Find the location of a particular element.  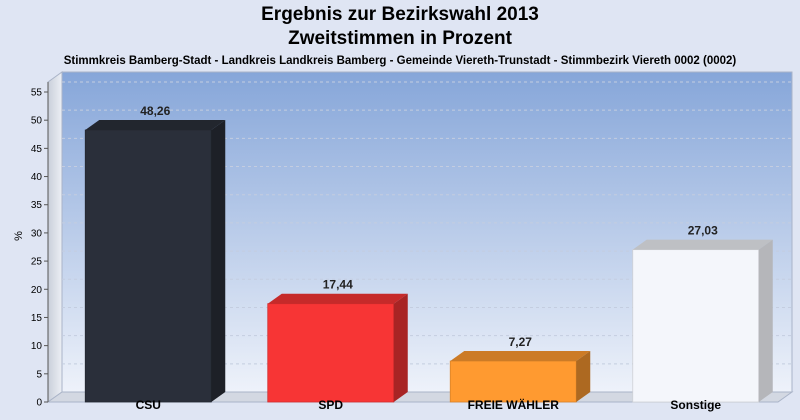

plot-left-wall is located at coordinates (55, 237).